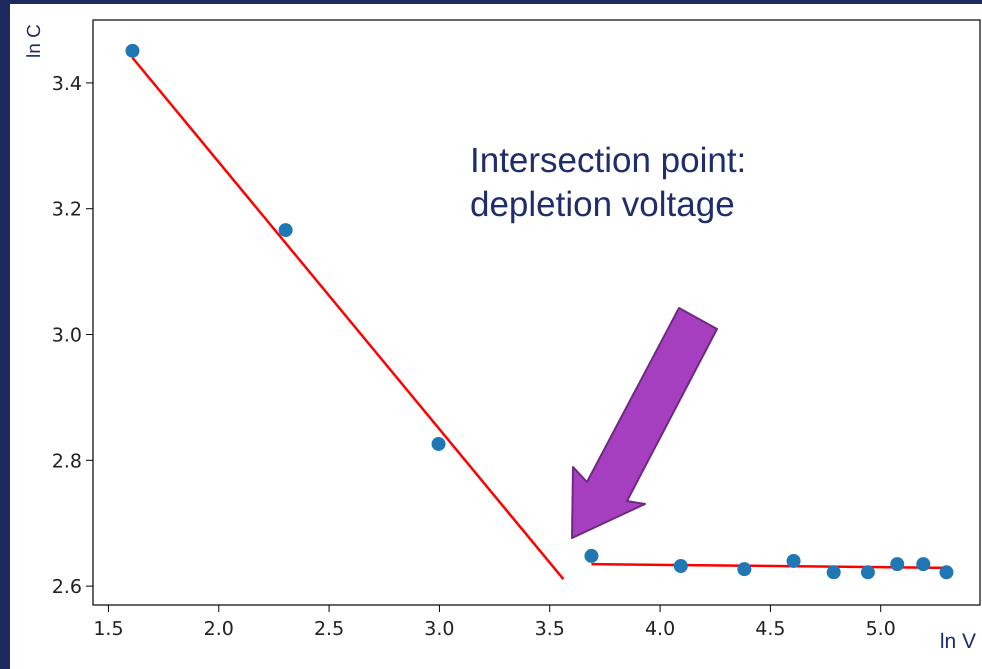  I want to click on y-tick-label: 3.4, so click(67, 83).